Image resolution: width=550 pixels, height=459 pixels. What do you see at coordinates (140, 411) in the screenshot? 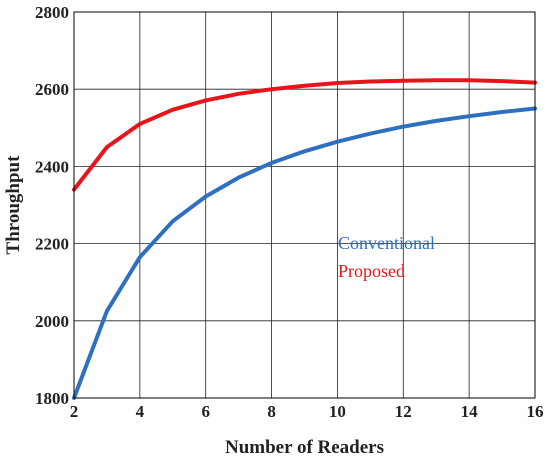
I see `x-tick-label: 4` at bounding box center [140, 411].